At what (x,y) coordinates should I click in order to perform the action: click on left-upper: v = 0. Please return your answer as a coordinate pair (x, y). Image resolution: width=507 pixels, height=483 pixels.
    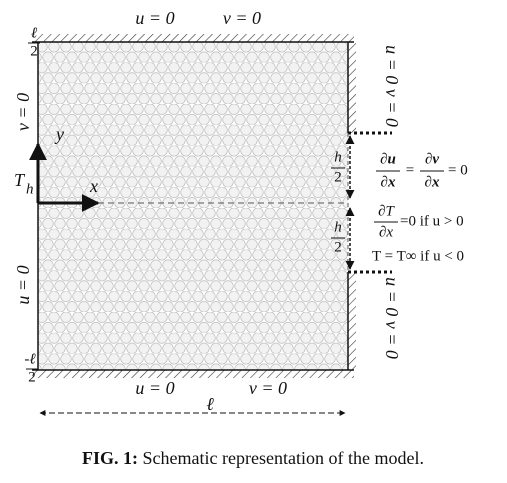
    Looking at the image, I should click on (23, 112).